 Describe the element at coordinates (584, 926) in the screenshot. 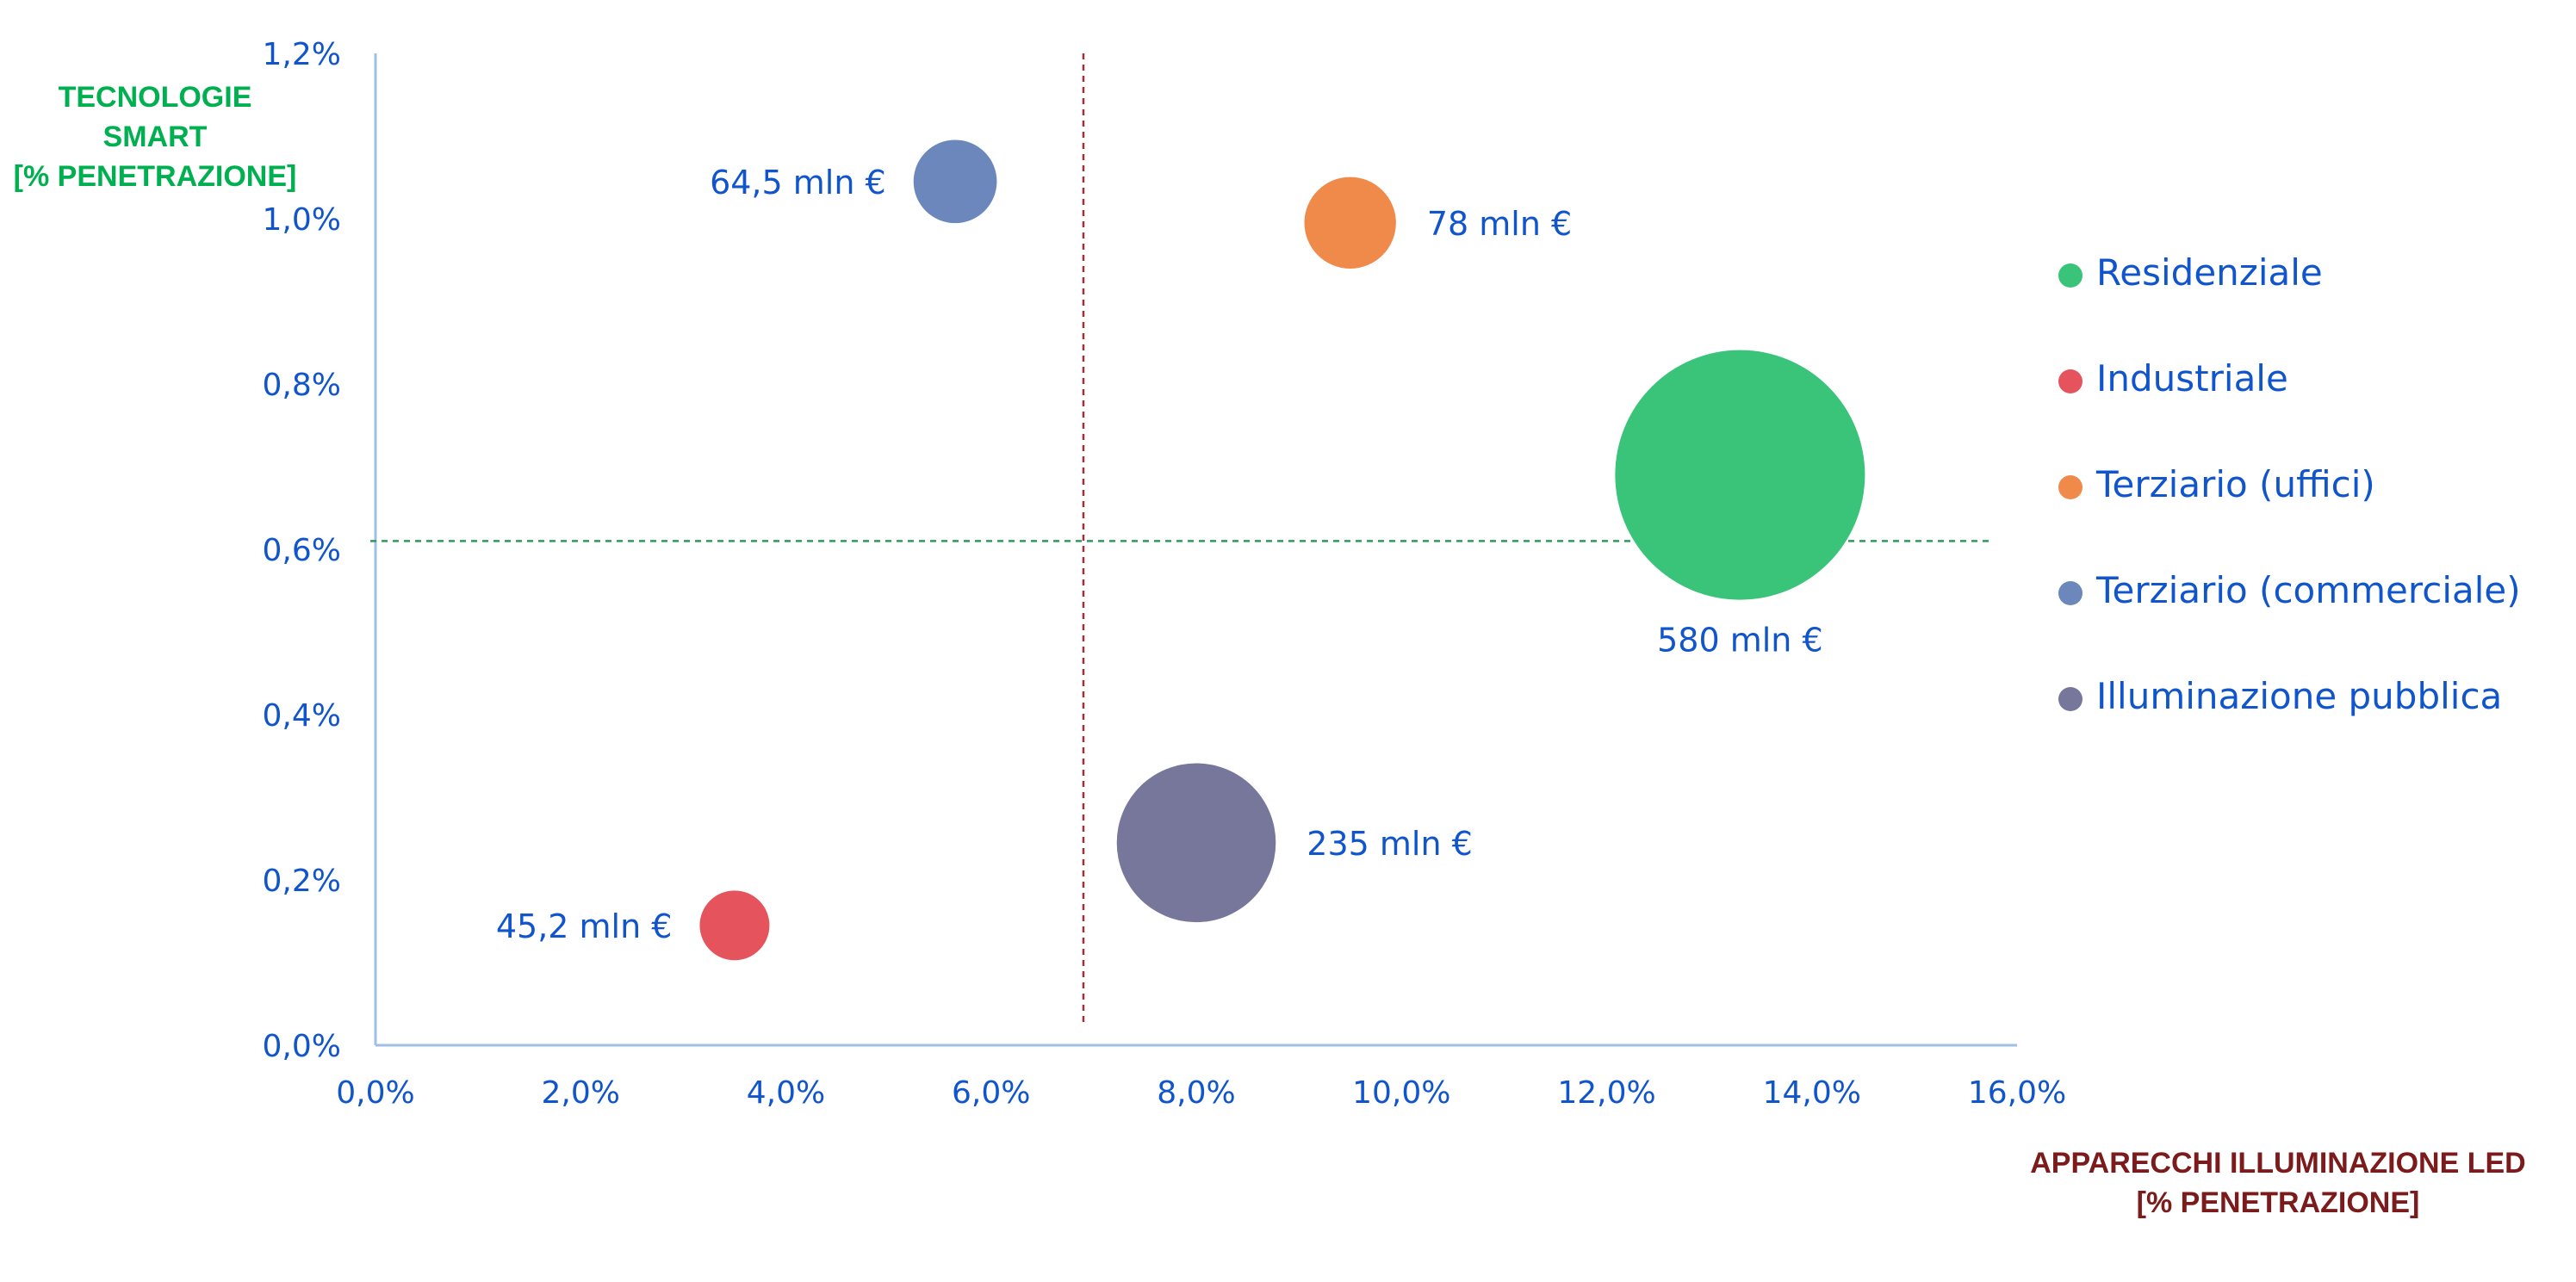

I see `bubble-data-label: 45,2 mln €` at that location.